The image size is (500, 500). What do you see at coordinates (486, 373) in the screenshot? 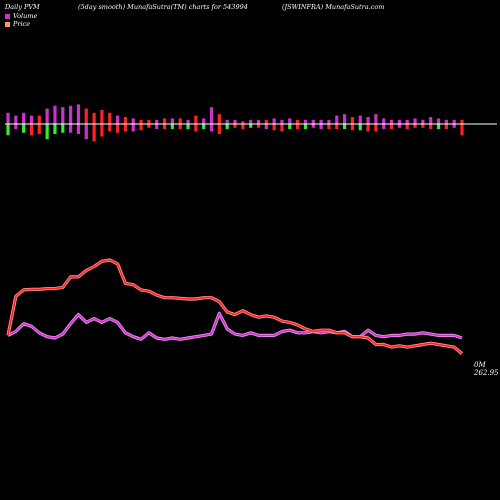
I see `price-end-label: 262.95` at bounding box center [486, 373].